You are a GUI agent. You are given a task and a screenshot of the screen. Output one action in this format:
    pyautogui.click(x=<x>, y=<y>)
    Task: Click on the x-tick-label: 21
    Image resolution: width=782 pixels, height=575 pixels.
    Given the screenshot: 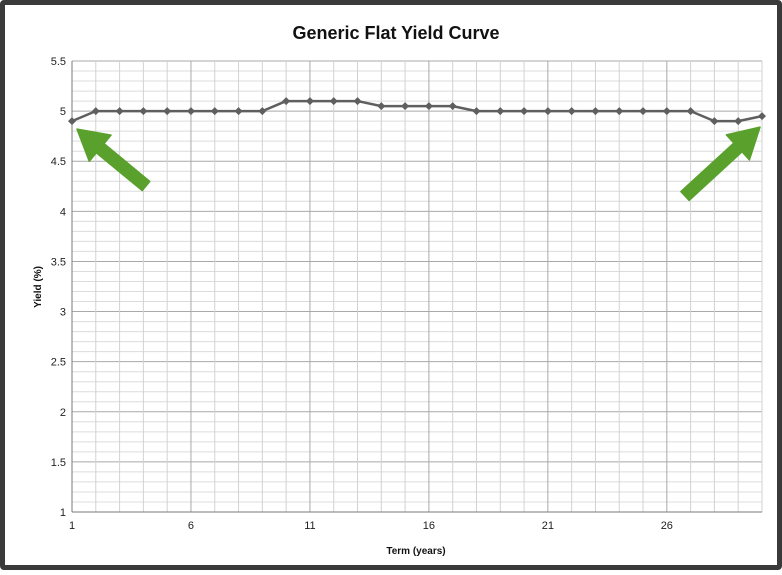 What is the action you would take?
    pyautogui.click(x=548, y=526)
    